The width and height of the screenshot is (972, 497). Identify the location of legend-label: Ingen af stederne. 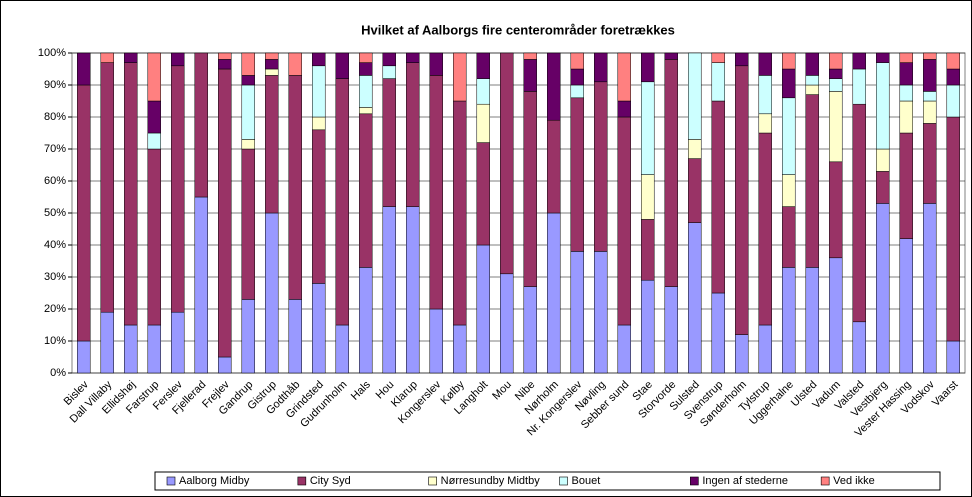
(745, 481).